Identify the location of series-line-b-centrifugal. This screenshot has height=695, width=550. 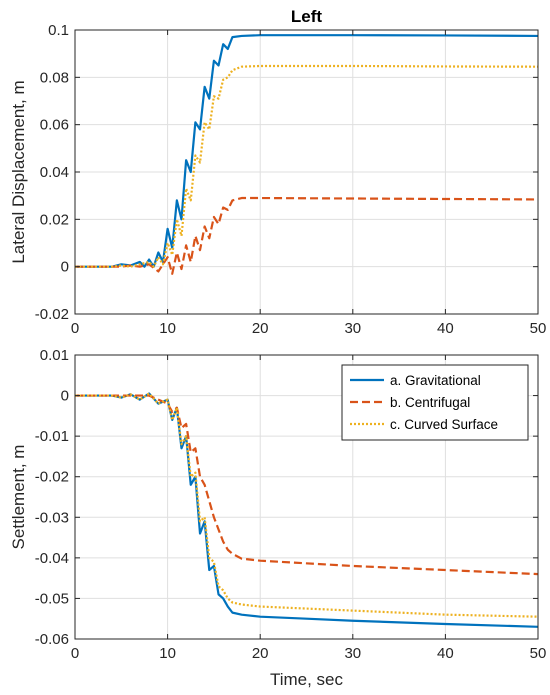
(306, 235).